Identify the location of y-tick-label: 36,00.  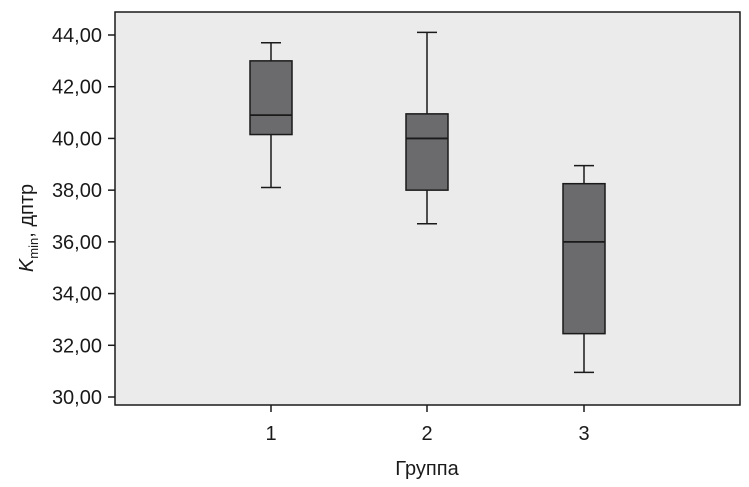
(77, 243).